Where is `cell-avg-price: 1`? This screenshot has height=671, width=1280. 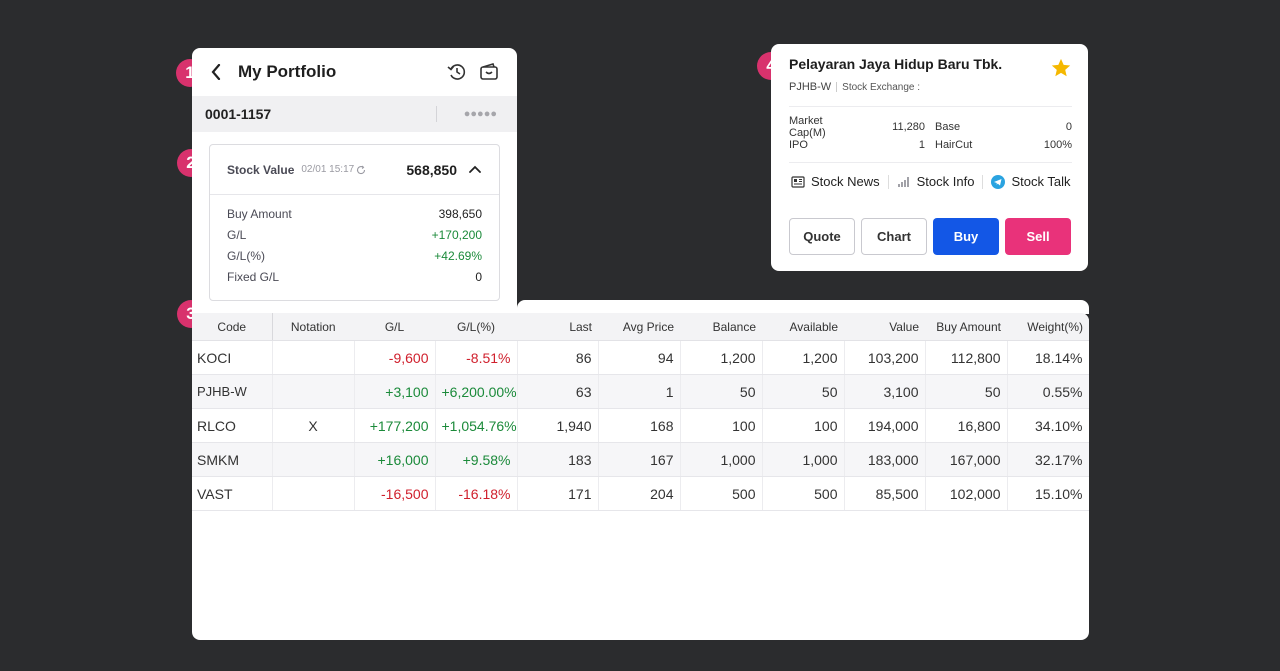 cell-avg-price: 1 is located at coordinates (639, 391).